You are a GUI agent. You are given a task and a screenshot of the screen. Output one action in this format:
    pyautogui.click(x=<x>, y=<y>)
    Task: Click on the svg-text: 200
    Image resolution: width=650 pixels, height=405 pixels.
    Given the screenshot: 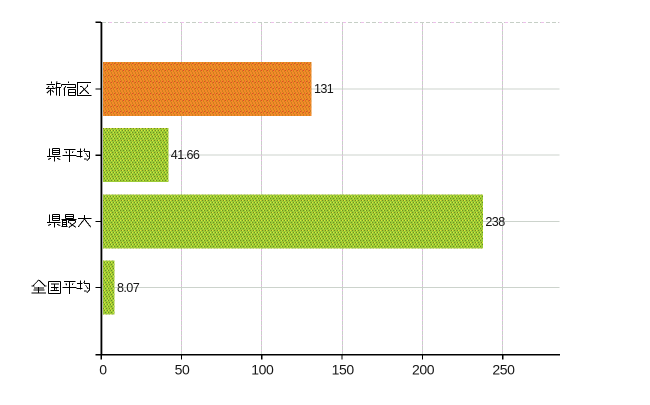 What is the action you would take?
    pyautogui.click(x=423, y=370)
    